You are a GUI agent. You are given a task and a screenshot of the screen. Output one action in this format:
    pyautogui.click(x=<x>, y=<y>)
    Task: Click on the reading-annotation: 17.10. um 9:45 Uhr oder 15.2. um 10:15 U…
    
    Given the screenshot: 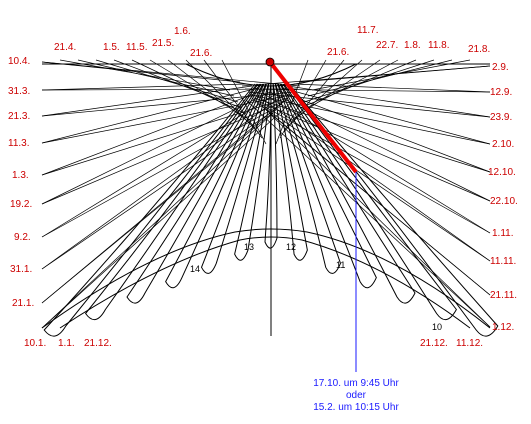 What is the action you would take?
    pyautogui.click(x=356, y=395)
    